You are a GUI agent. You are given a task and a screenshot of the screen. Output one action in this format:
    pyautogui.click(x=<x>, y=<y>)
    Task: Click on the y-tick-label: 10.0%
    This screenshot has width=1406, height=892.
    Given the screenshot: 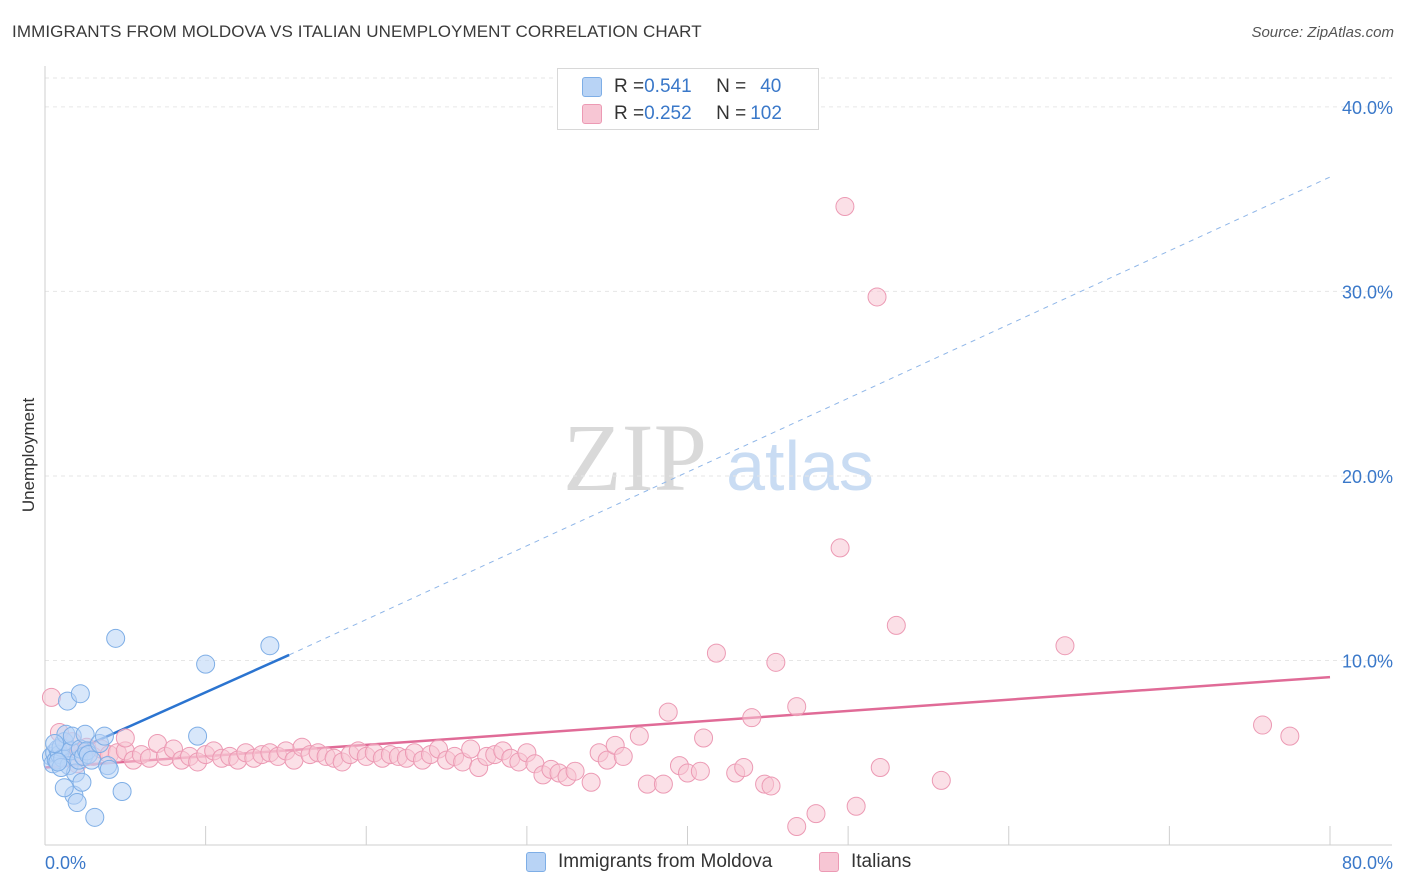 What is the action you would take?
    pyautogui.click(x=1367, y=661)
    